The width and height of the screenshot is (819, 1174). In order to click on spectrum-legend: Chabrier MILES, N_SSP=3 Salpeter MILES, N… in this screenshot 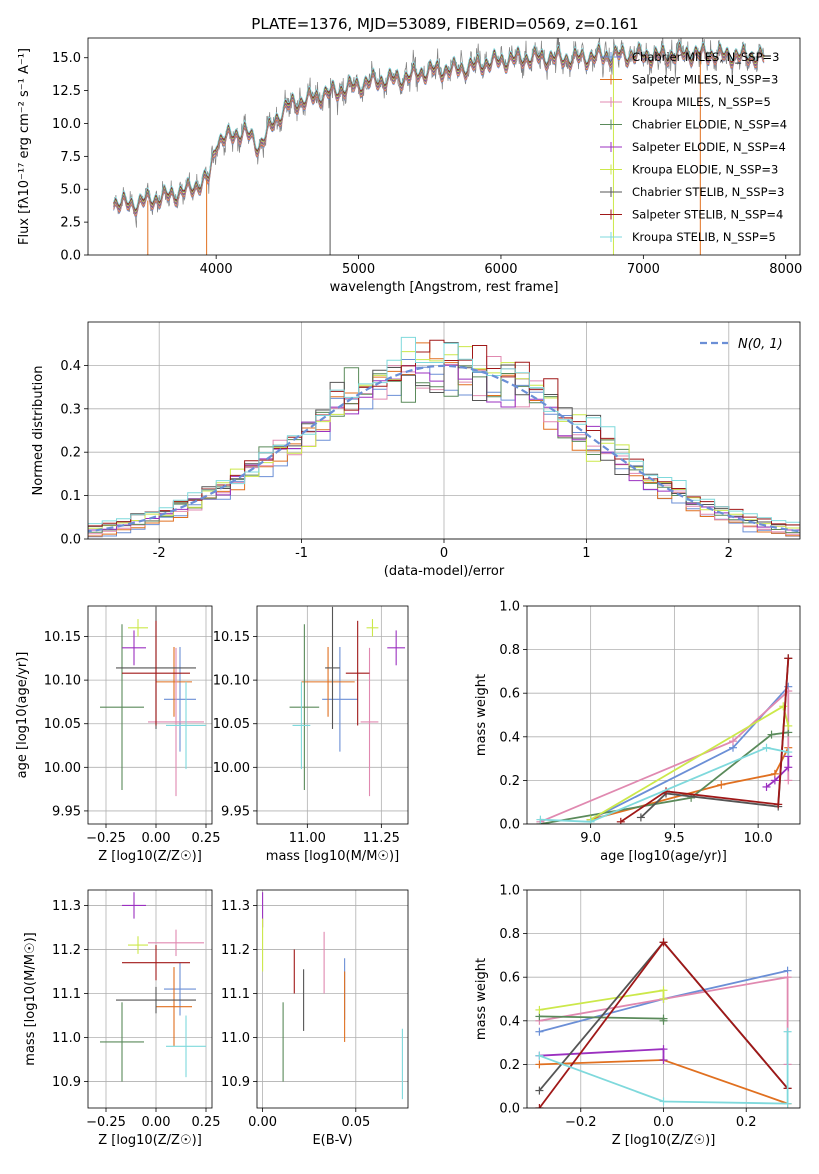, I will do `click(693, 147)`.